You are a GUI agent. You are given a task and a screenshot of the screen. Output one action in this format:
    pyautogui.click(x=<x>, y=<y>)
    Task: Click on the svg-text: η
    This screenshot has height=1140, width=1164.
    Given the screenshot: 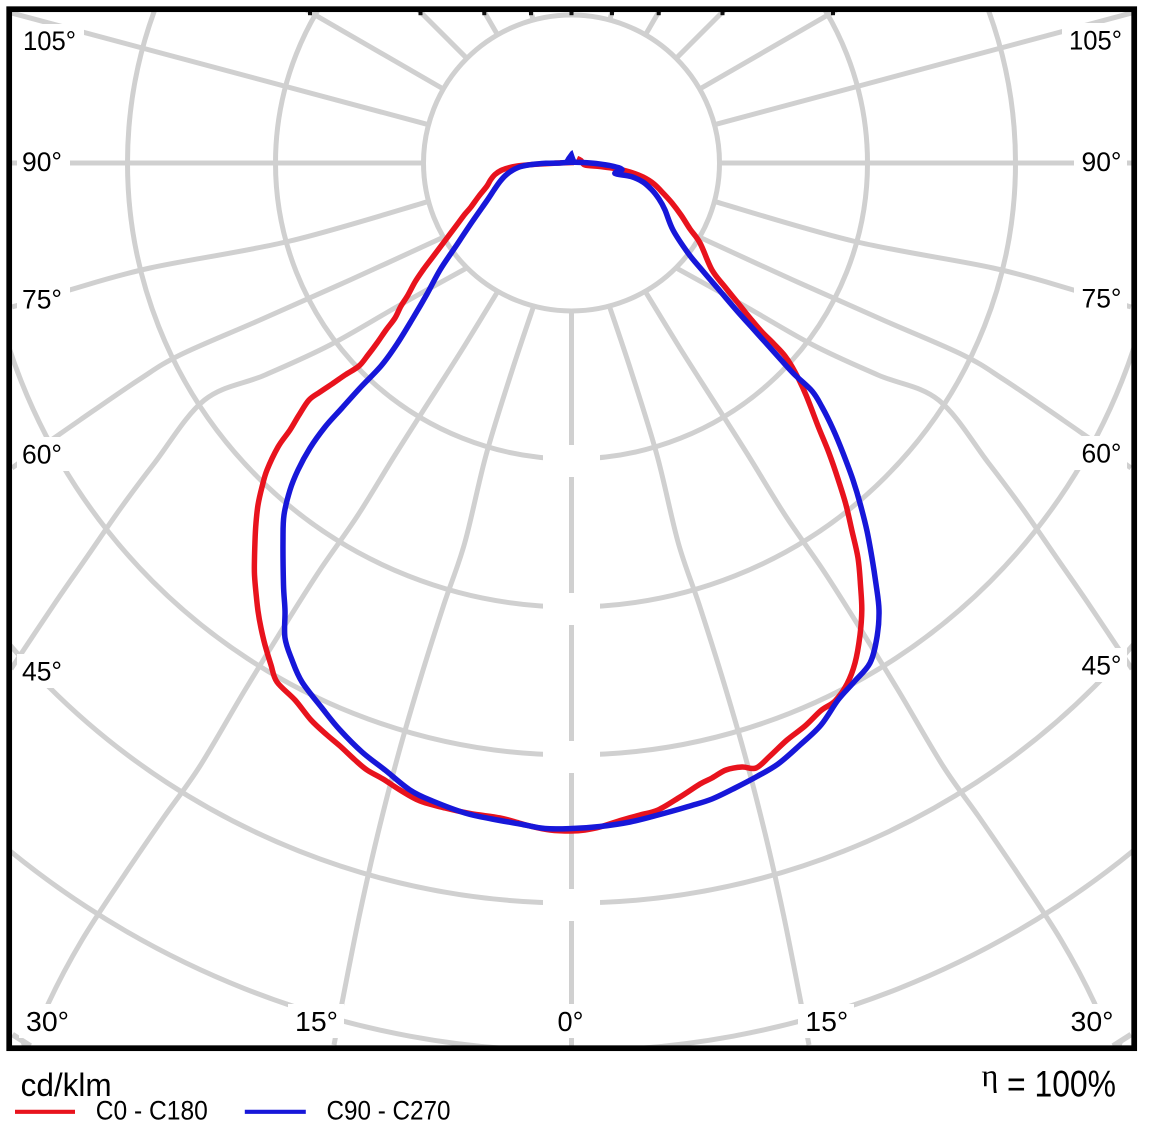 What is the action you would take?
    pyautogui.click(x=989, y=1075)
    